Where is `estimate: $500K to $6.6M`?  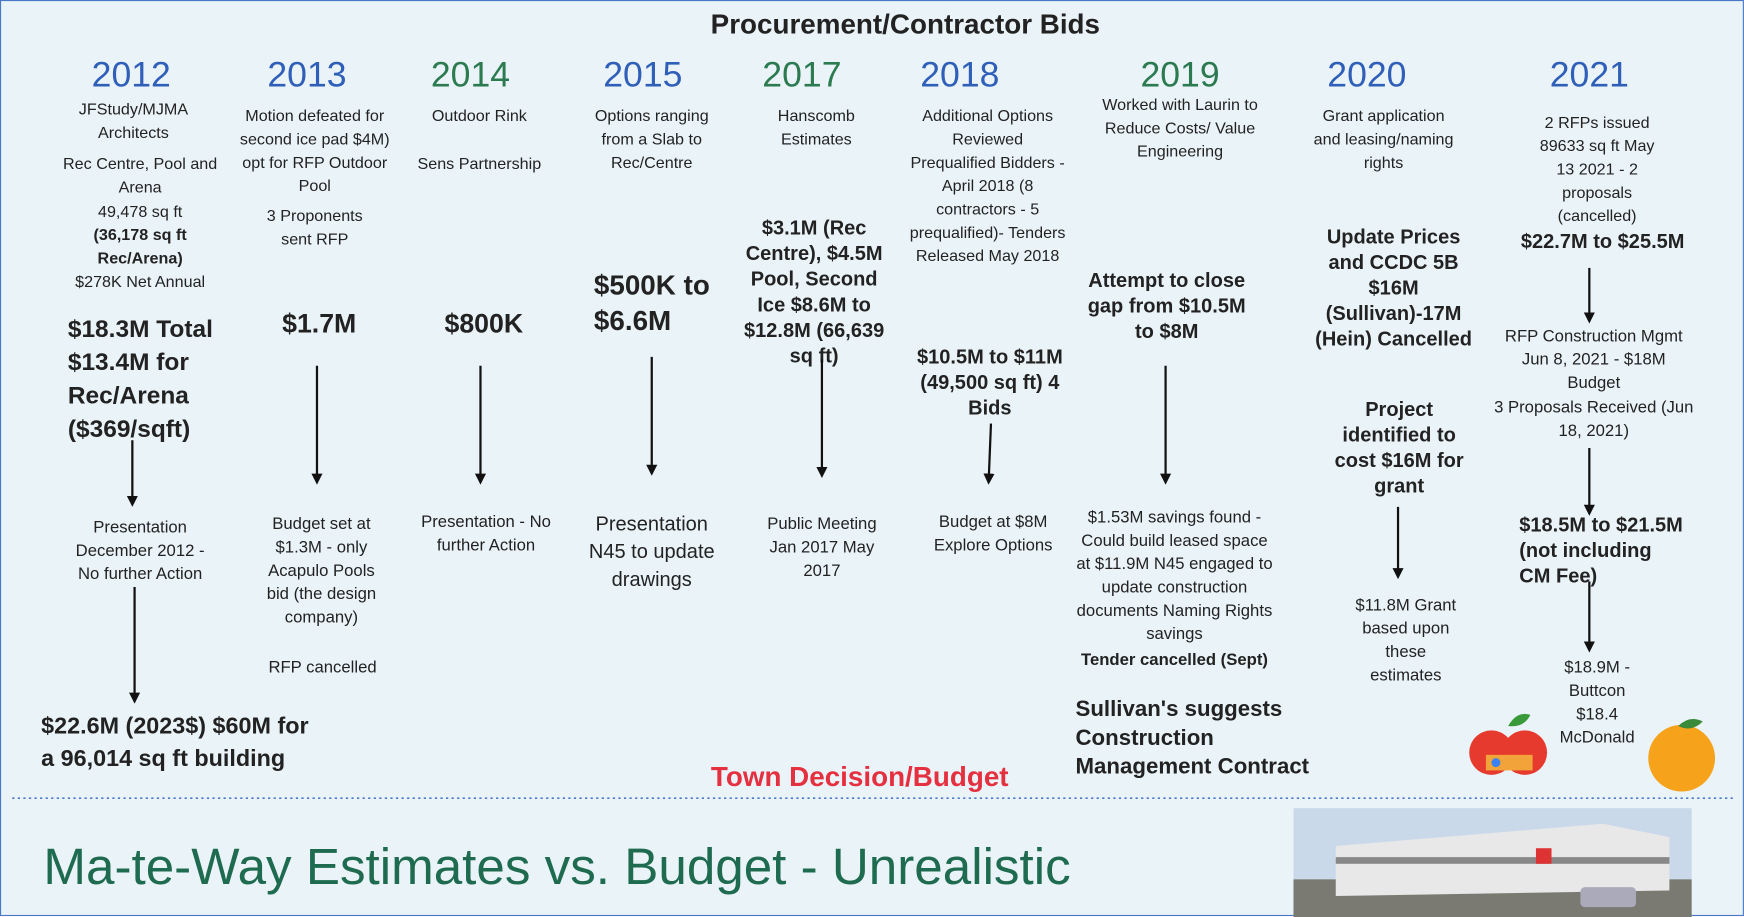 estimate: $500K to $6.6M is located at coordinates (651, 303).